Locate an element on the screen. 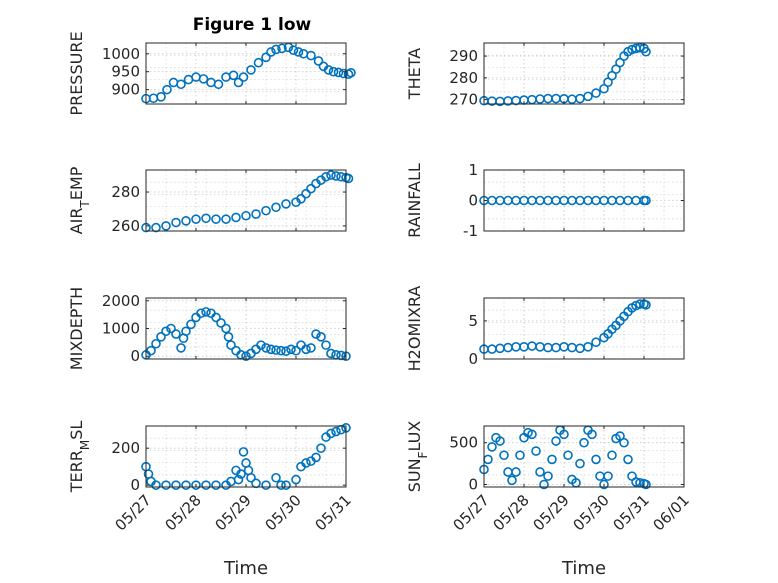 The height and width of the screenshot is (583, 778). y-tick-label: 200 is located at coordinates (125, 448).